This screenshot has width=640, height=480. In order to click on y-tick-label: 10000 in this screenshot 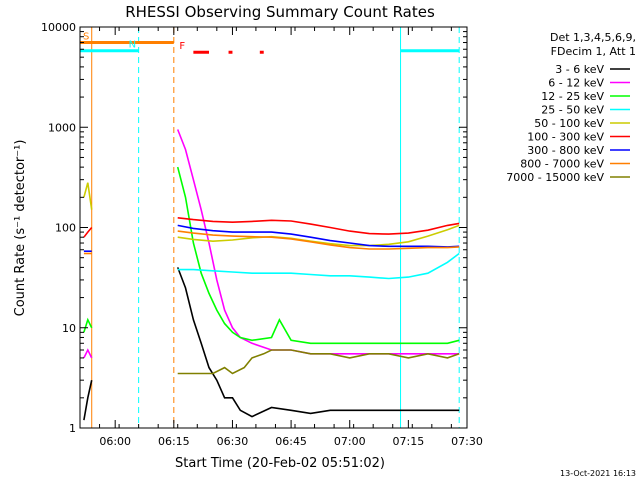, I will do `click(58, 27)`.